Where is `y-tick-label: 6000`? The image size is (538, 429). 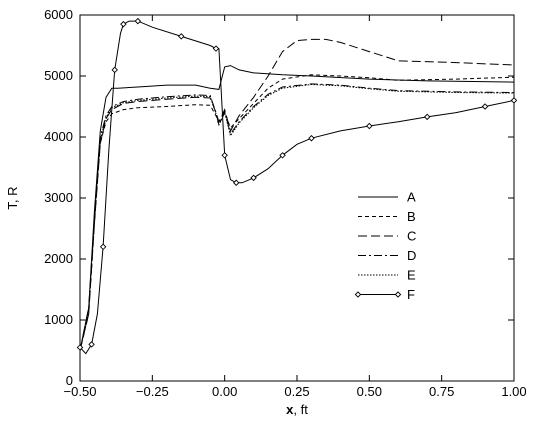 y-tick-label: 6000 is located at coordinates (58, 14).